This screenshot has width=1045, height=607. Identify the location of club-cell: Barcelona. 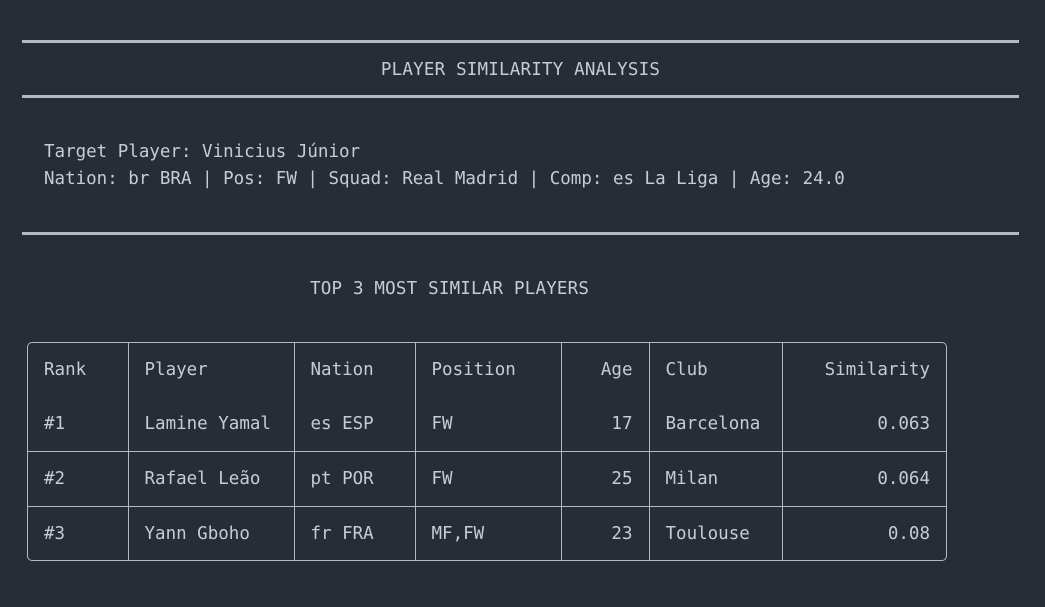
(715, 424).